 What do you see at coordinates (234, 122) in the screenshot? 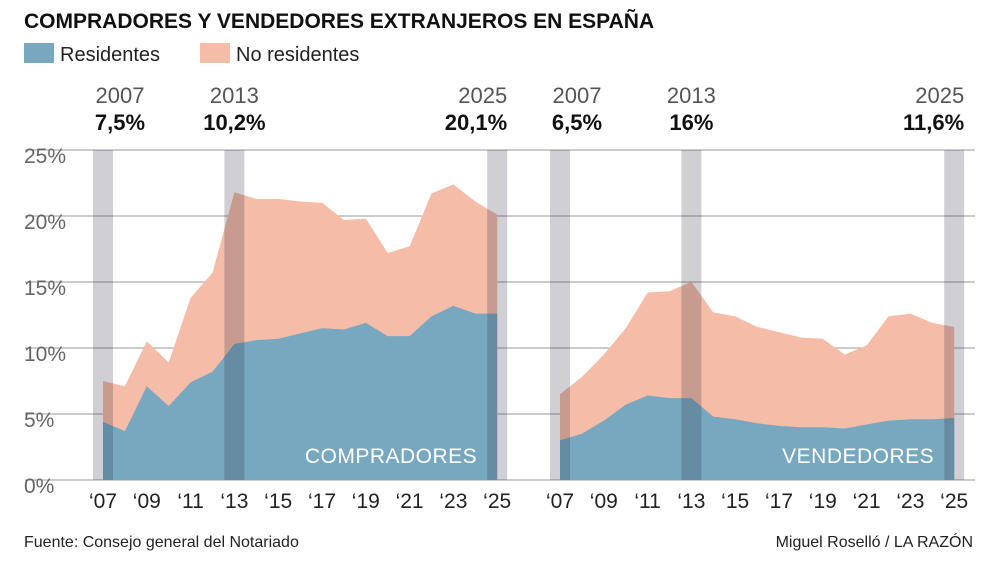
I see `highlight-value: 10,2%` at bounding box center [234, 122].